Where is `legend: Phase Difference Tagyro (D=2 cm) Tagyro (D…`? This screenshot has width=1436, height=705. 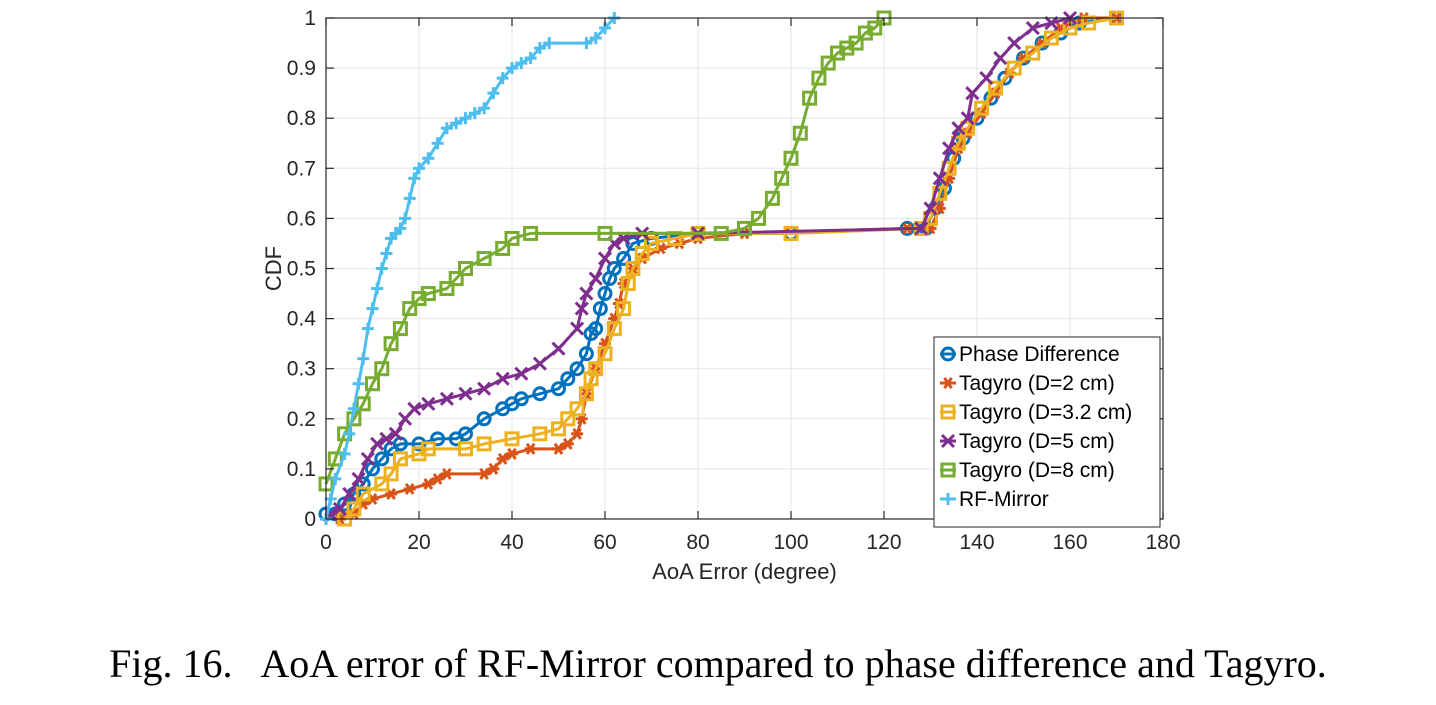 legend: Phase Difference Tagyro (D=2 cm) Tagyro (D… is located at coordinates (1047, 432).